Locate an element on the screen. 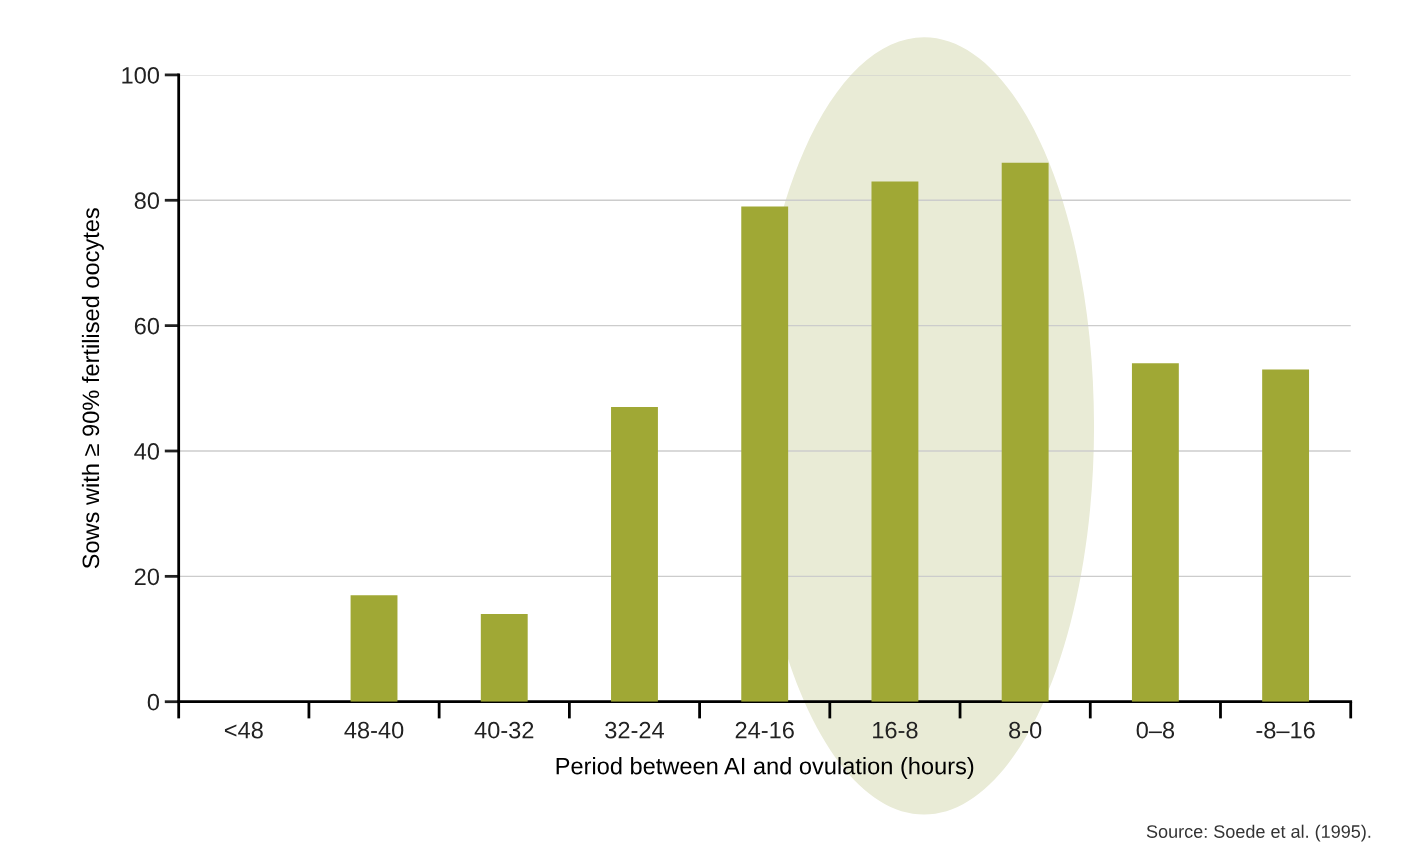 The image size is (1407, 861). source-note: Source: Soede et al. (1995). is located at coordinates (1258, 833).